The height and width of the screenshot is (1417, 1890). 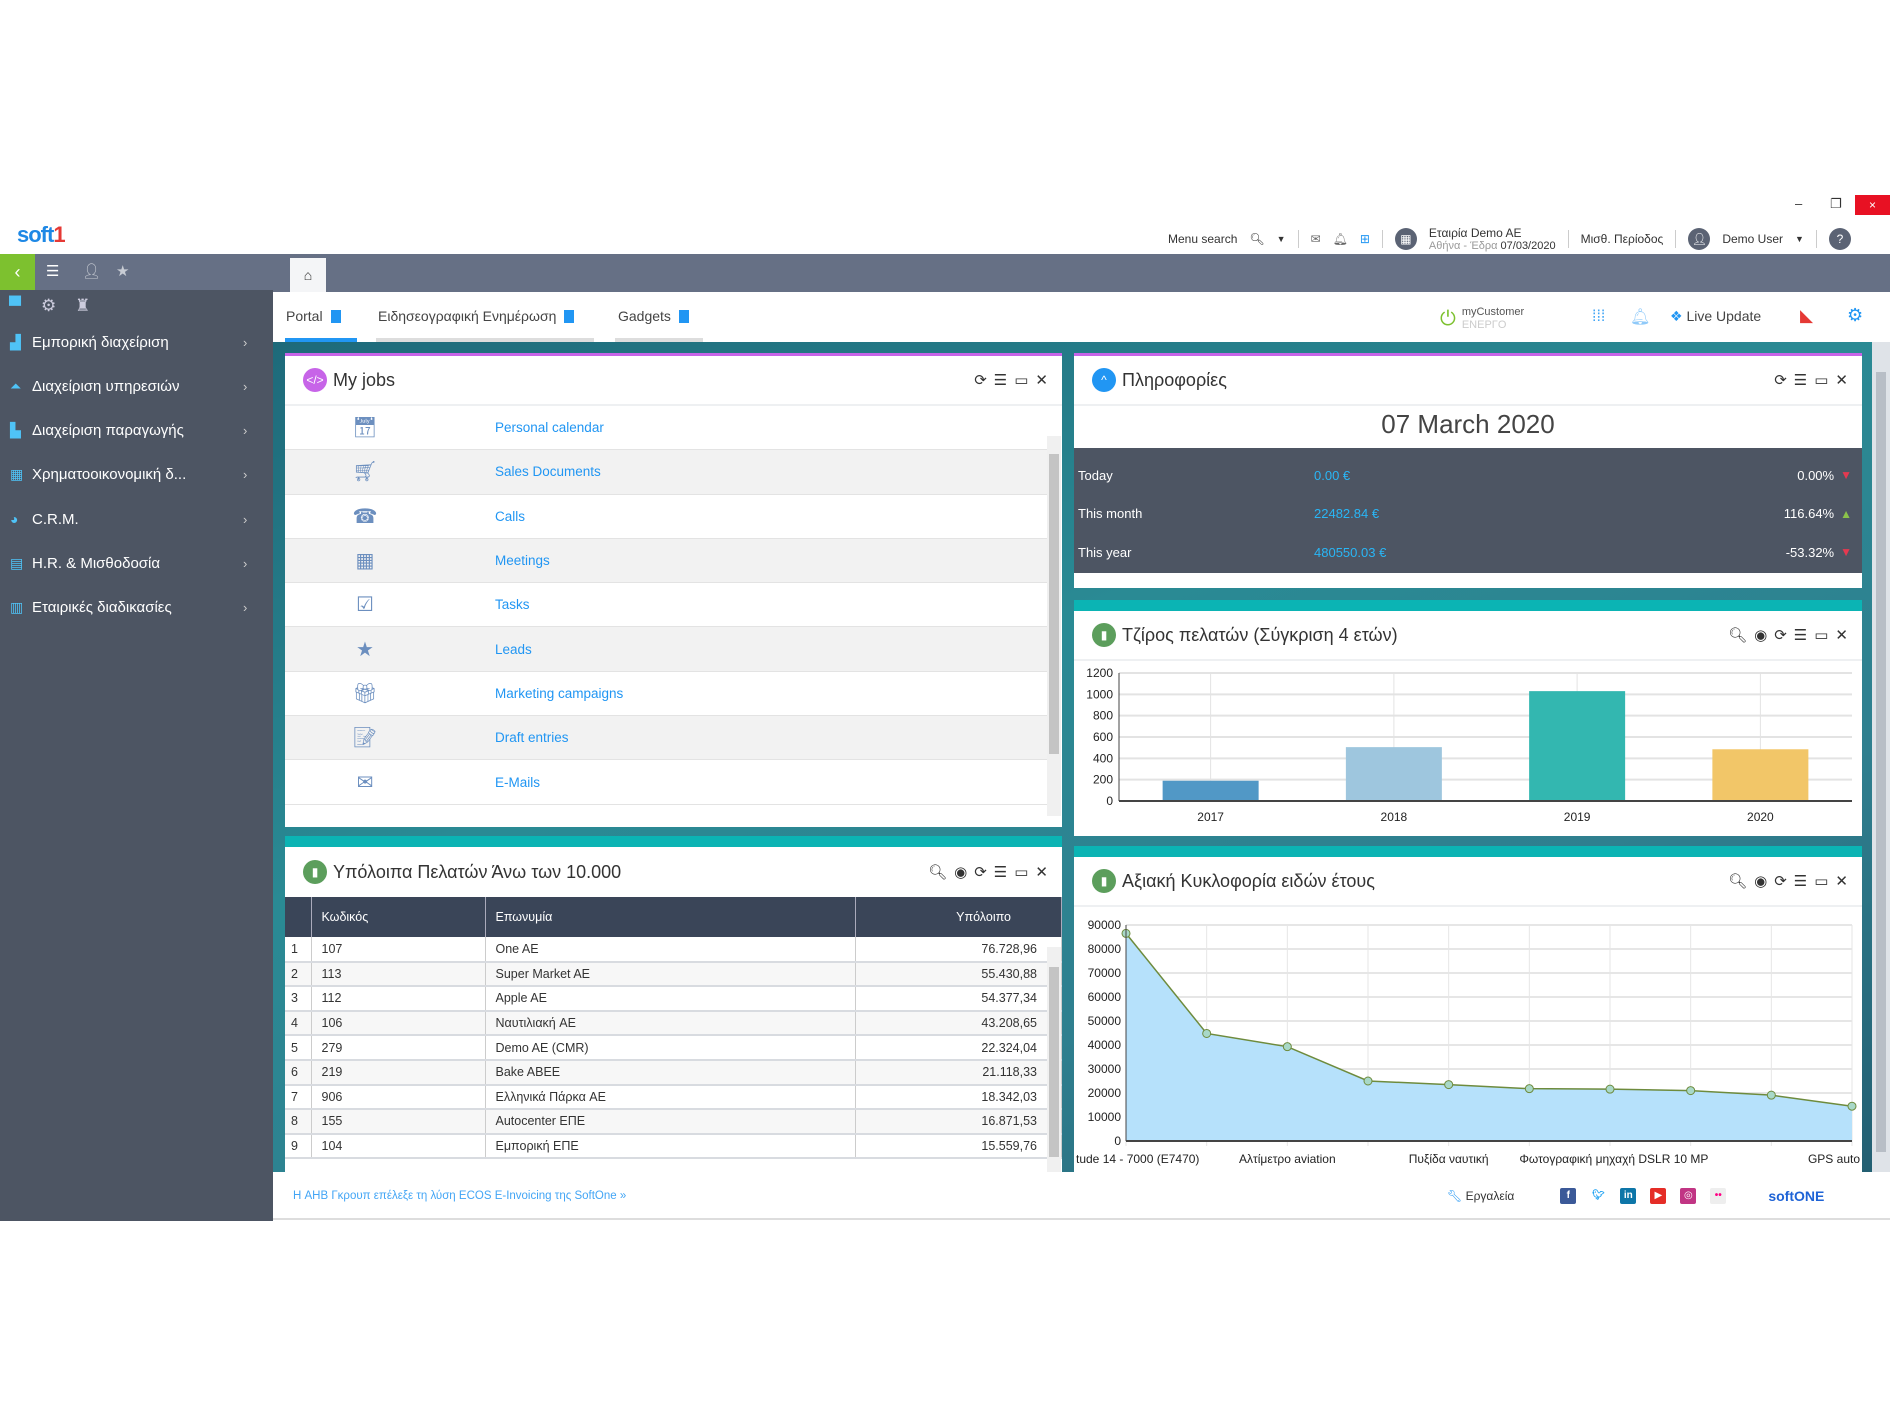 What do you see at coordinates (1482, 318) in the screenshot?
I see `mycustomer-status: ⏻ myCustomer ΕΝΕΡΓΟ` at bounding box center [1482, 318].